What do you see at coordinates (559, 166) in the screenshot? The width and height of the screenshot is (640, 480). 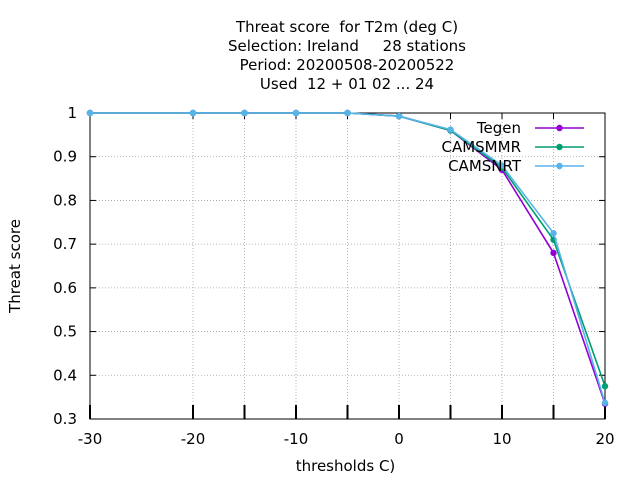 I see `legend-marker-camsnrt` at bounding box center [559, 166].